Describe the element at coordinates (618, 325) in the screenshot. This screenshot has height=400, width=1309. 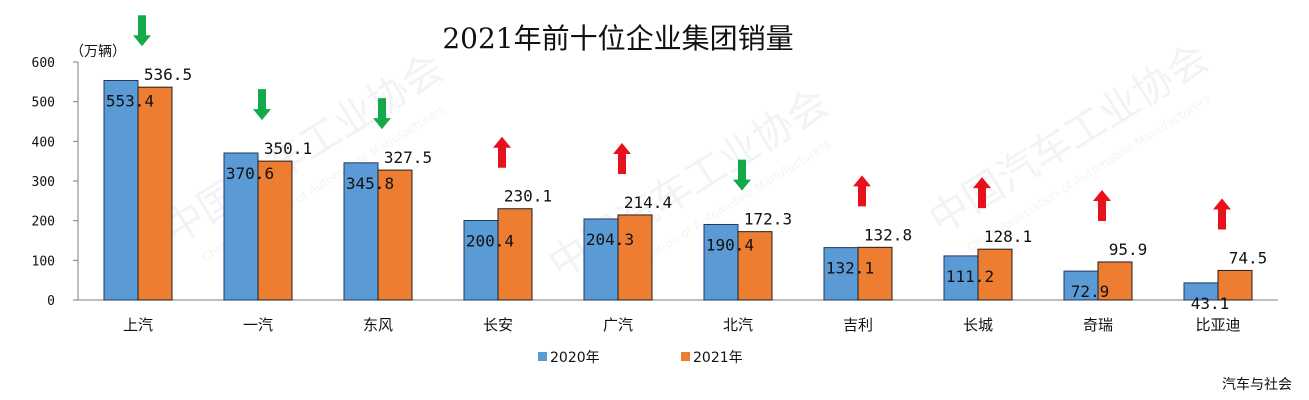
I see `x-tick-label: 广汽` at that location.